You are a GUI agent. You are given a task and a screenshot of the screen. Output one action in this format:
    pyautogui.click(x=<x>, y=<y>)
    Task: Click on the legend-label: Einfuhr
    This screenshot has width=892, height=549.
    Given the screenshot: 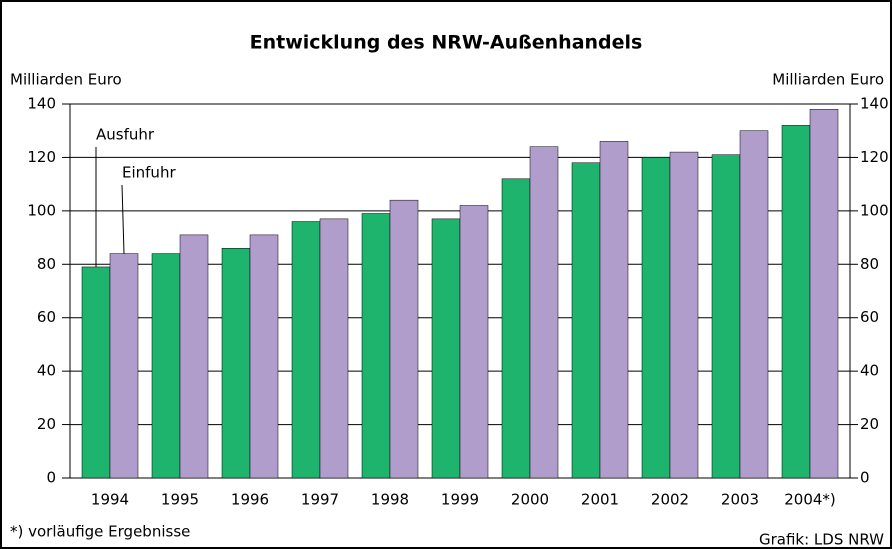 What is the action you would take?
    pyautogui.click(x=149, y=173)
    